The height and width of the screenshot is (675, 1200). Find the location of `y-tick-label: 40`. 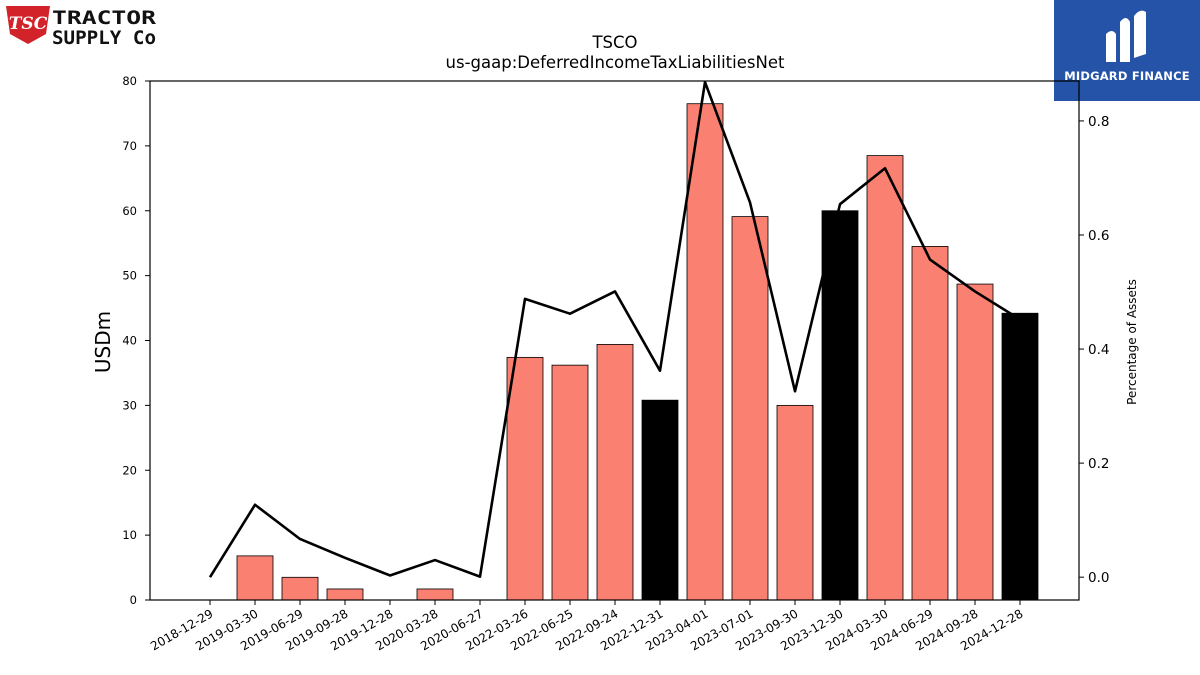

y-tick-label: 40 is located at coordinates (129, 341).